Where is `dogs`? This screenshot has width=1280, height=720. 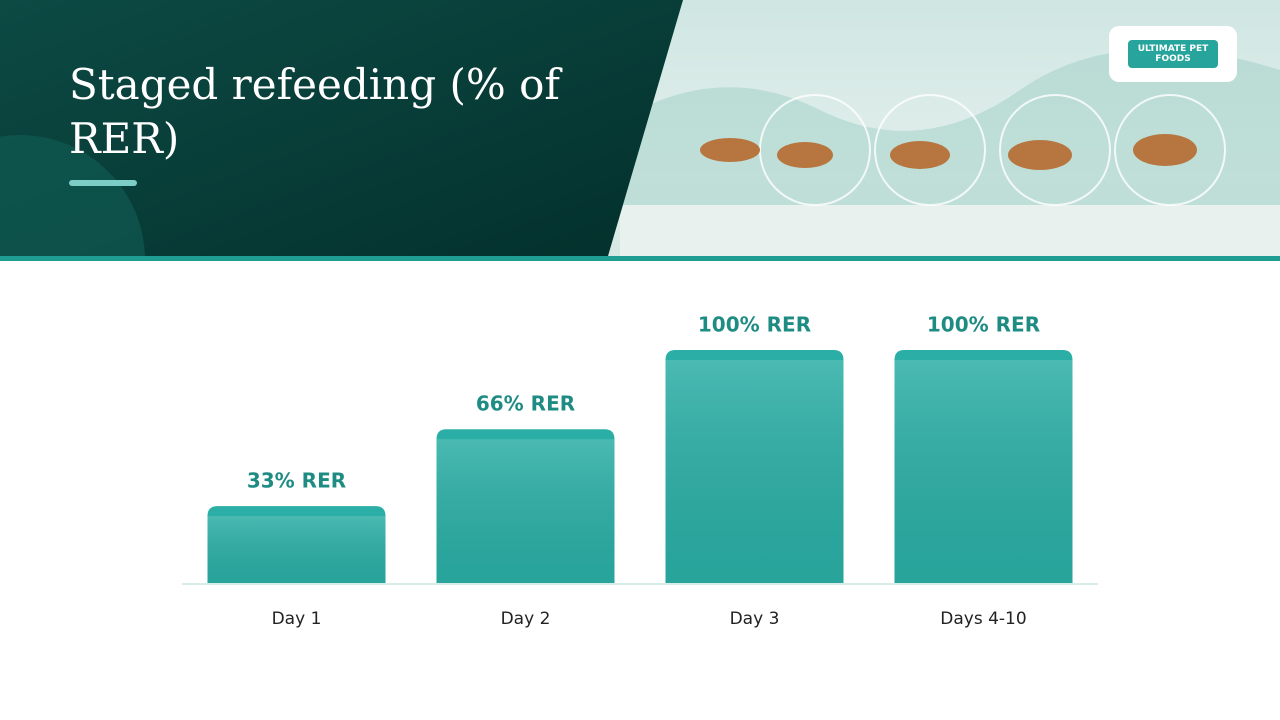 dogs is located at coordinates (948, 152).